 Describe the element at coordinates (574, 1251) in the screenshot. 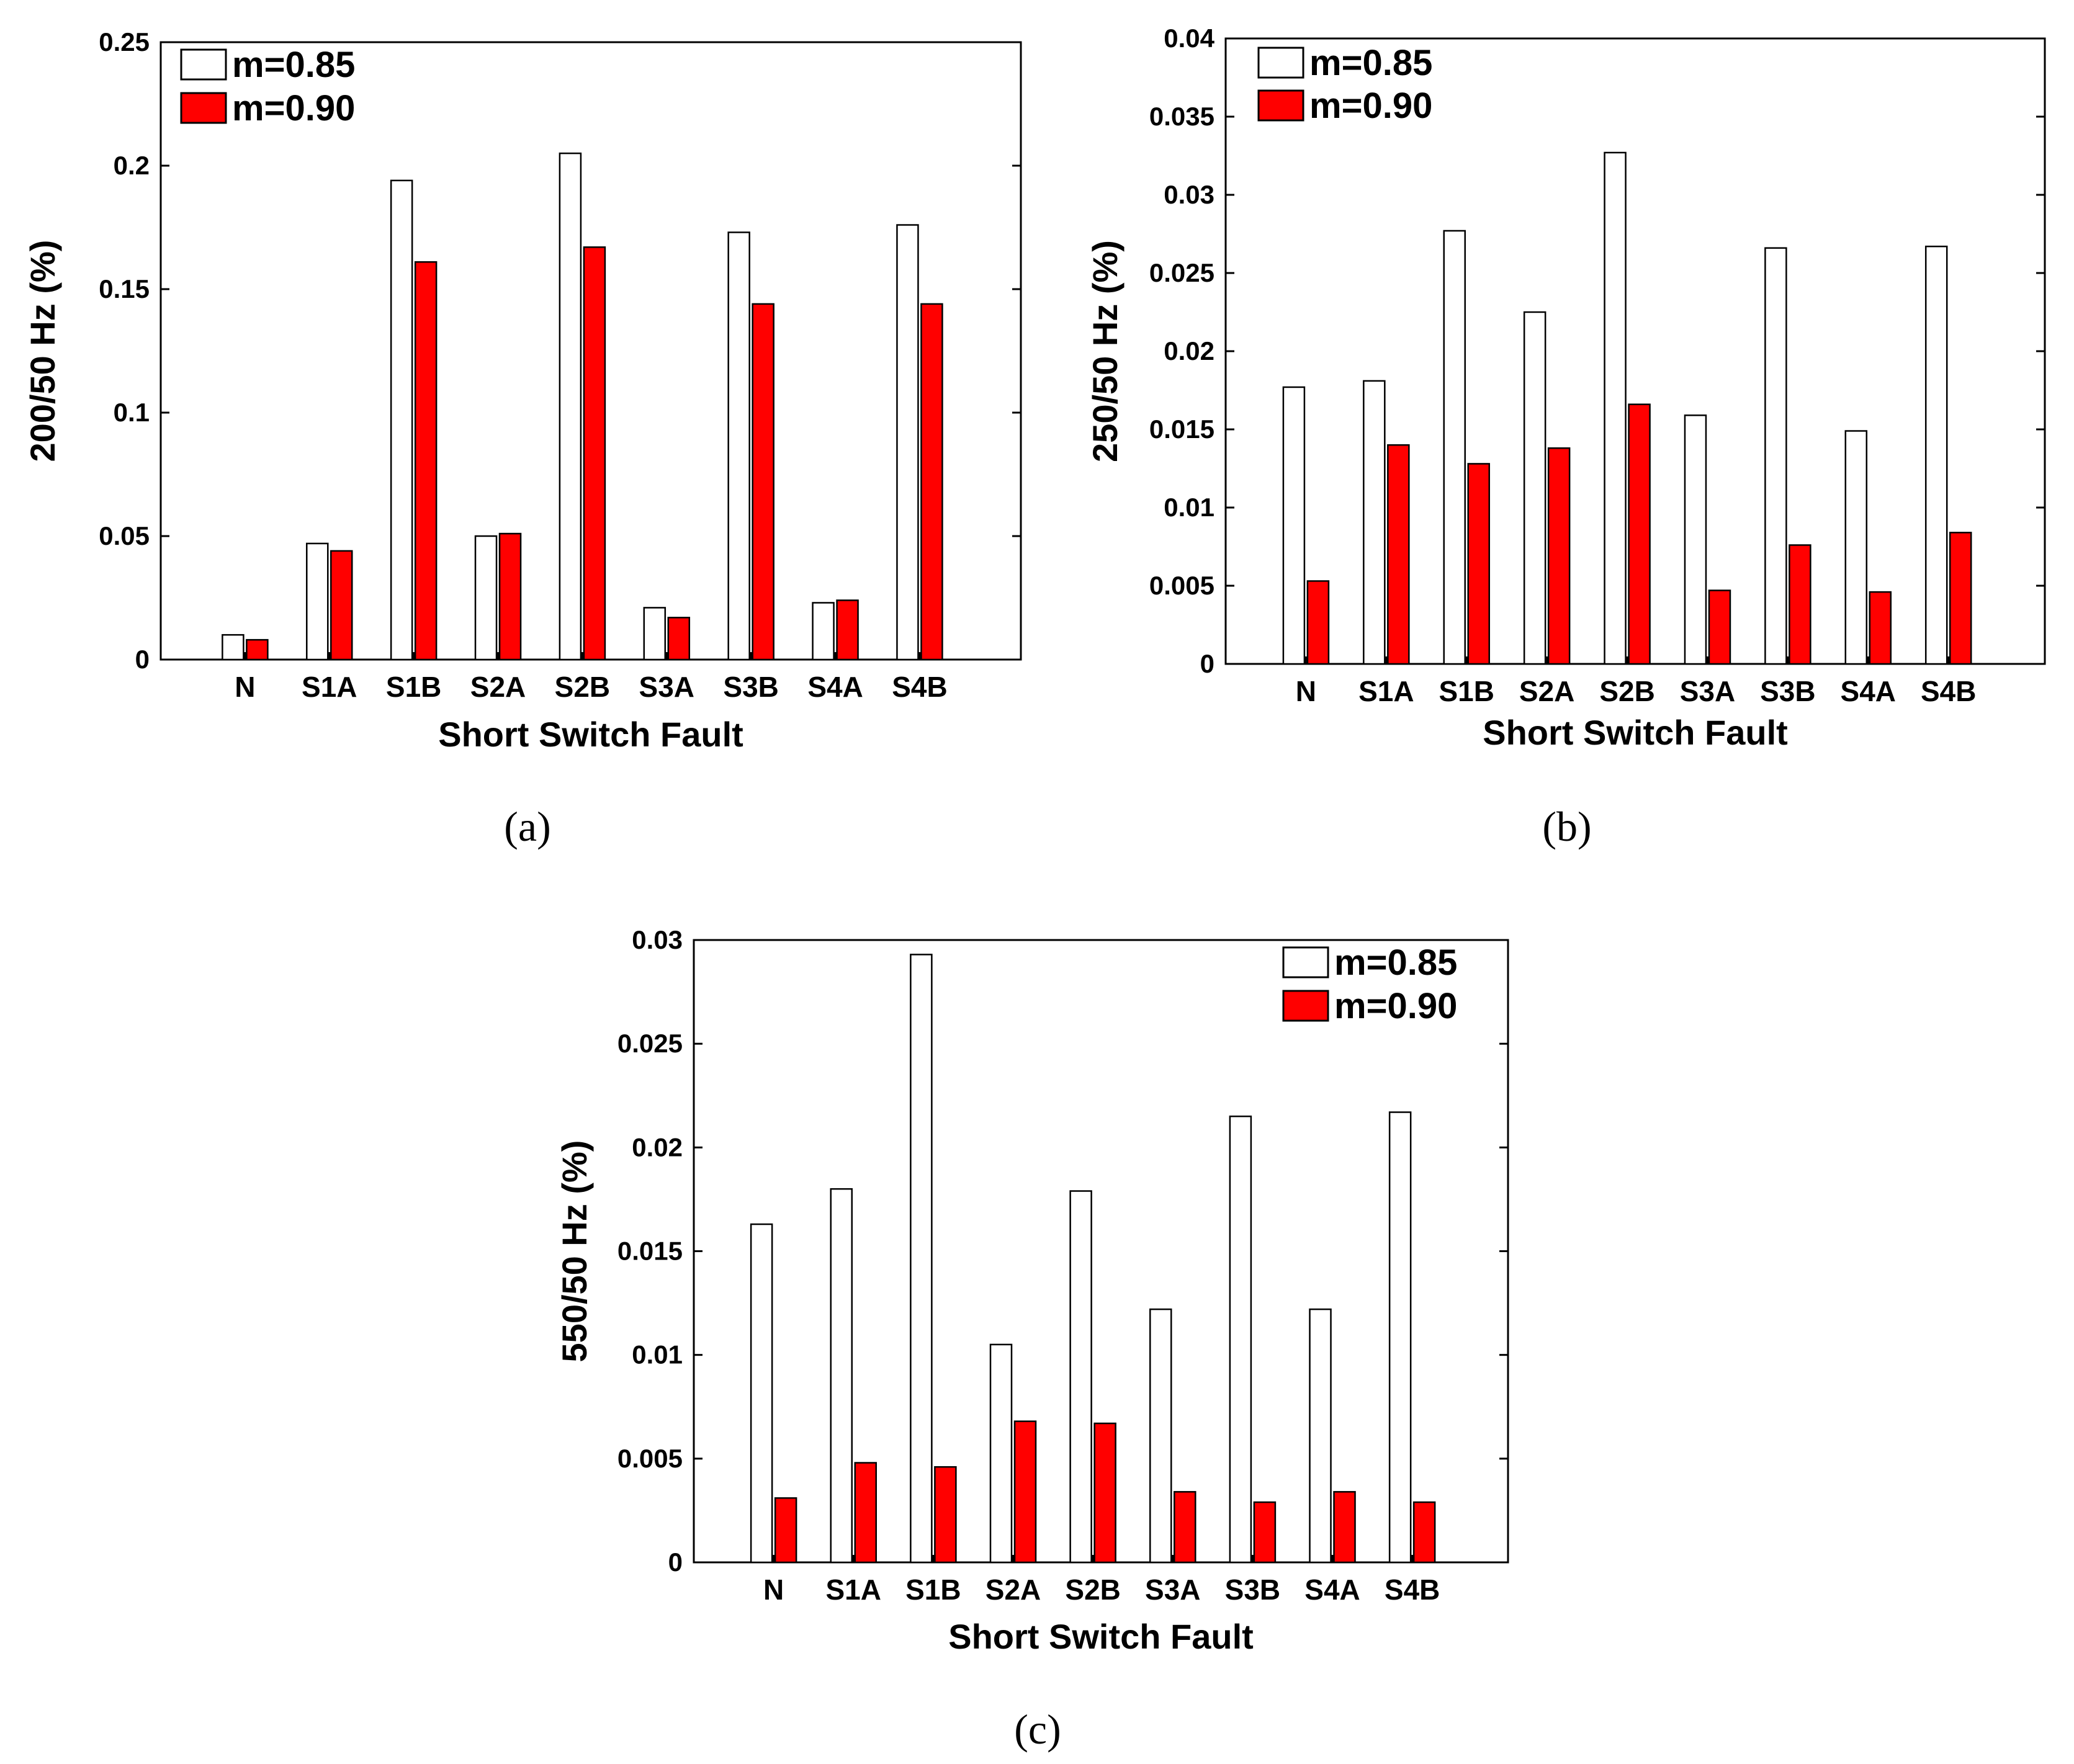

I see `y-axis-title: 550/50 Hz (%)` at that location.